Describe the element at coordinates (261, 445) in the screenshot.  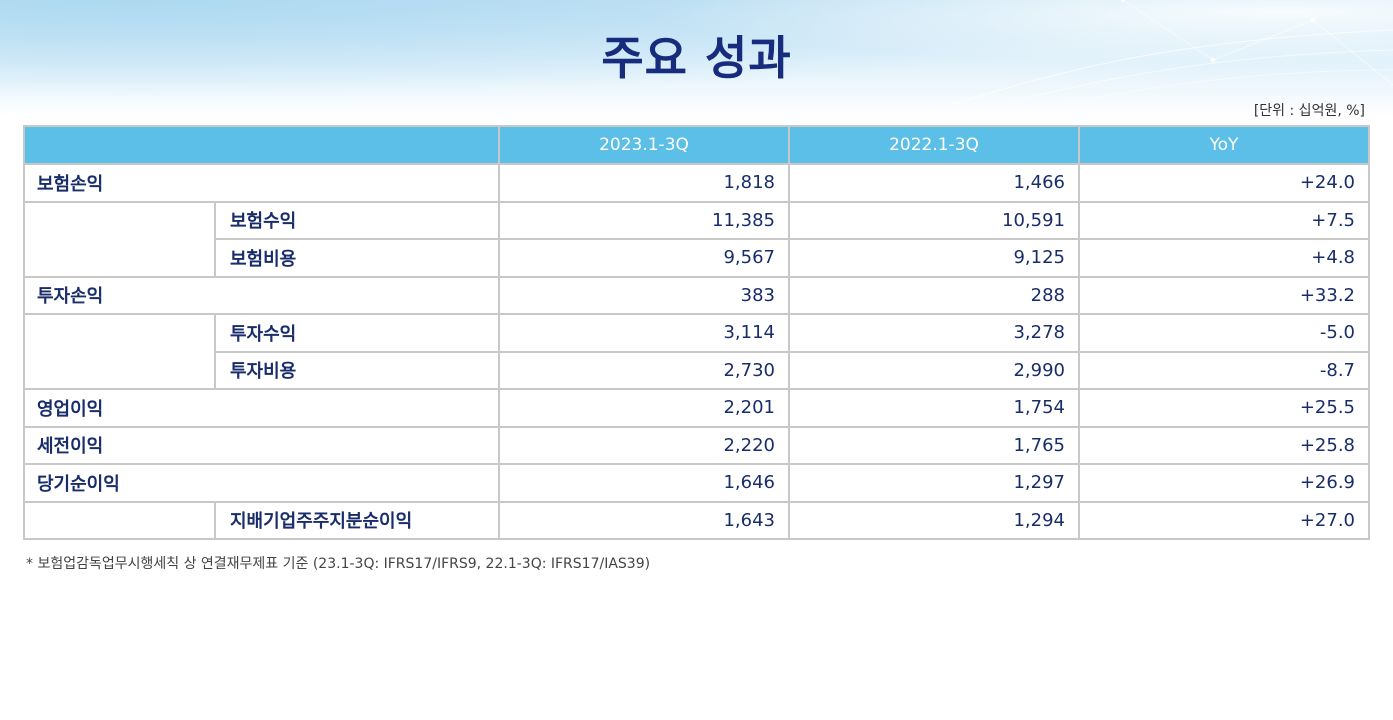
I see `row-label: 세전이익` at that location.